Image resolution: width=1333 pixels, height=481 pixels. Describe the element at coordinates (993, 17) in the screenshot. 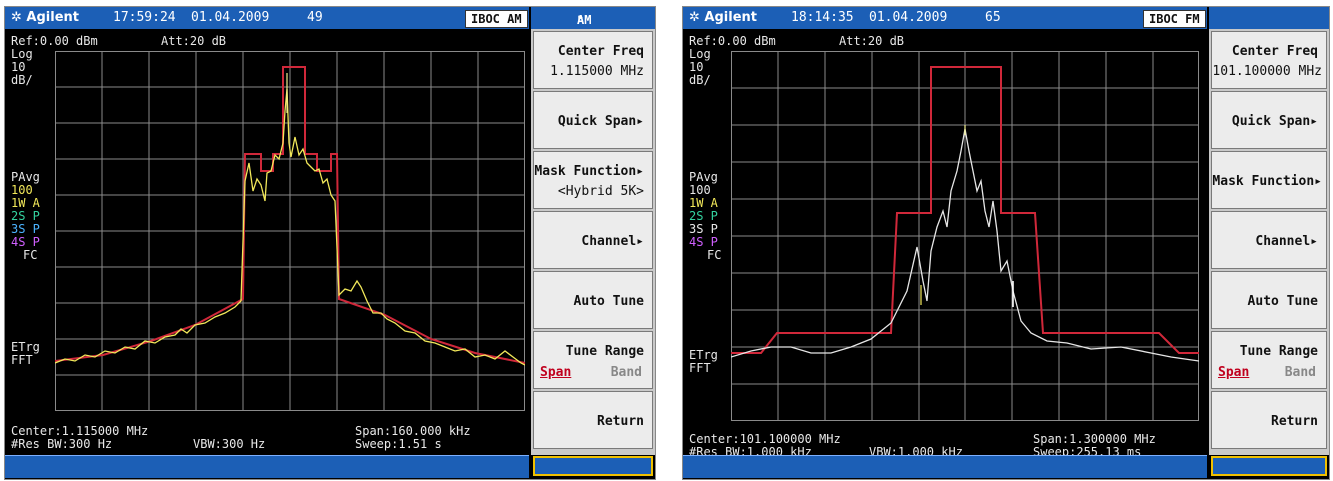

I see `sweep-count: 65` at that location.